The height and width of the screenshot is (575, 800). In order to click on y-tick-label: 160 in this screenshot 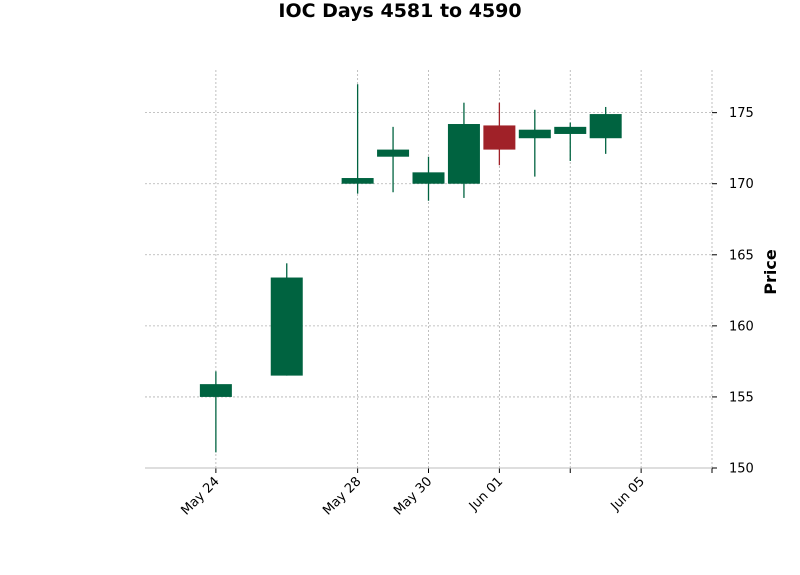, I will do `click(741, 326)`.